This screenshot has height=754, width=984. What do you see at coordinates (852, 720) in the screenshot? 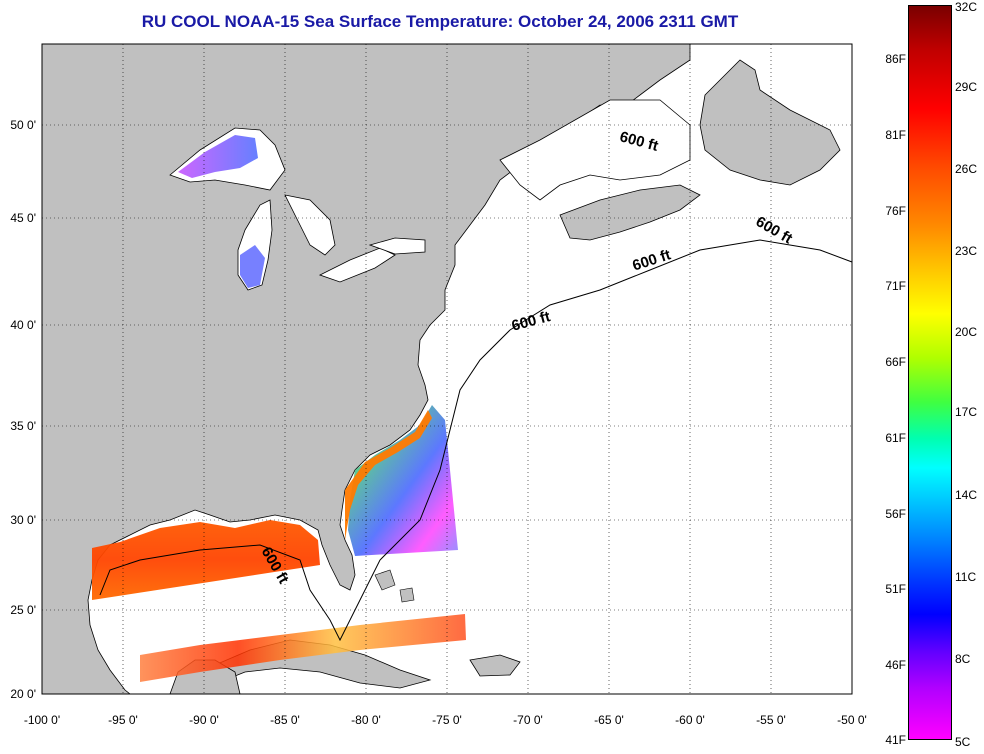
I see `lon-label: -50 0'` at bounding box center [852, 720].